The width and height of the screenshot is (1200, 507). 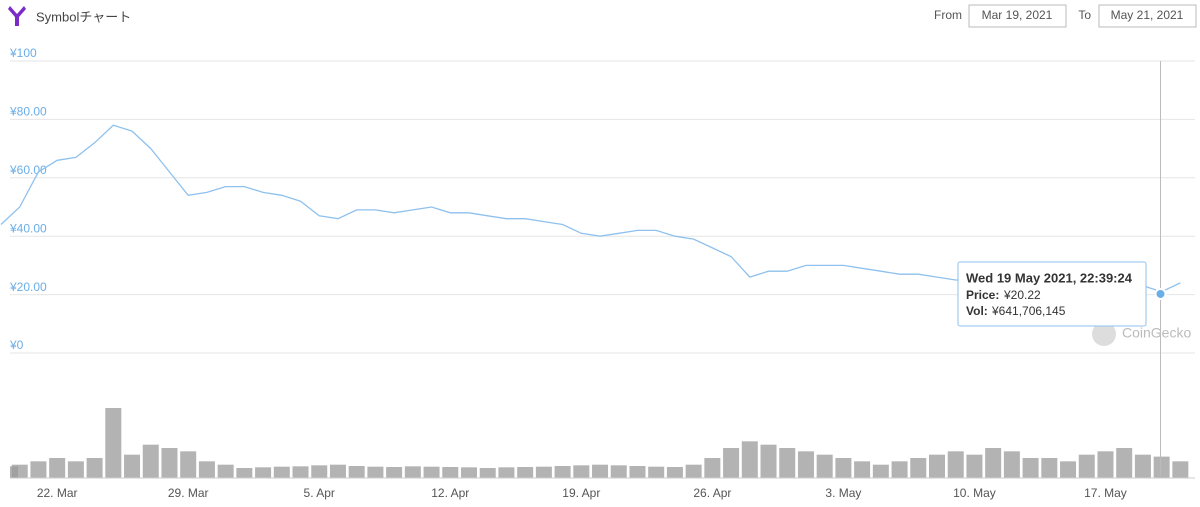 What do you see at coordinates (188, 493) in the screenshot?
I see `x-tick-label: 29. Mar` at bounding box center [188, 493].